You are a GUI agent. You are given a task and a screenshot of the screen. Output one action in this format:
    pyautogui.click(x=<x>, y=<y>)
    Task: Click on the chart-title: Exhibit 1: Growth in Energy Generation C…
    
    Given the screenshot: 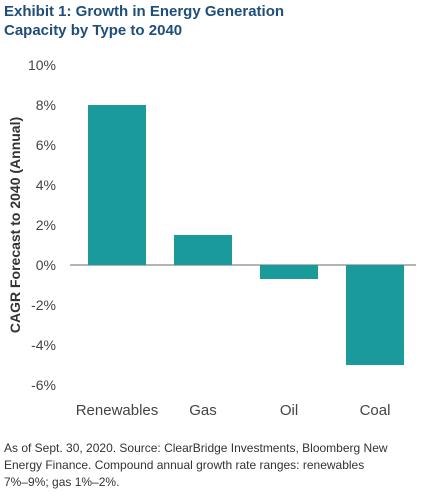 What is the action you would take?
    pyautogui.click(x=209, y=21)
    